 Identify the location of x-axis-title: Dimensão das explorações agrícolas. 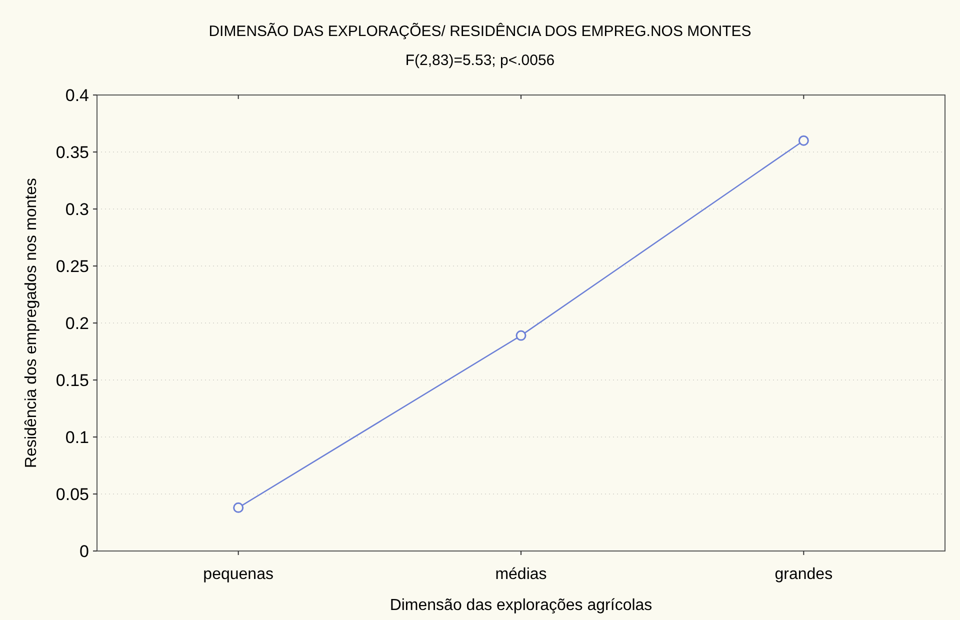
(521, 605).